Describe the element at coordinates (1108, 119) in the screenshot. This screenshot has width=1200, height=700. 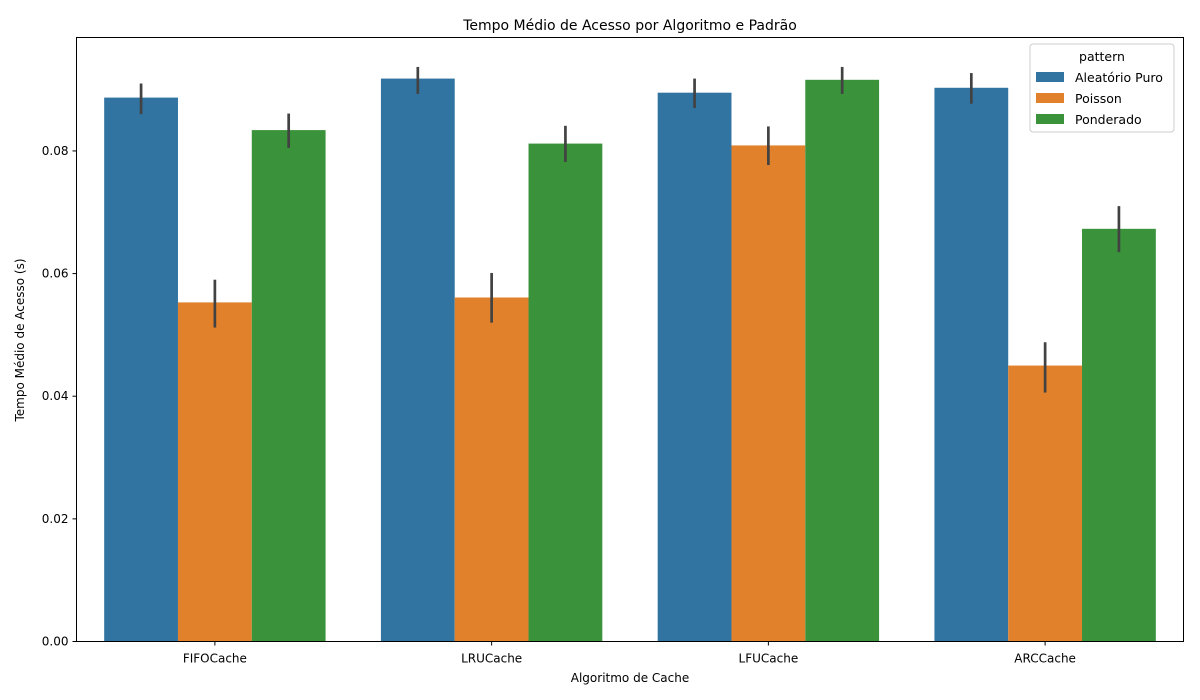
I see `legend-label-ponderado: Ponderado` at that location.